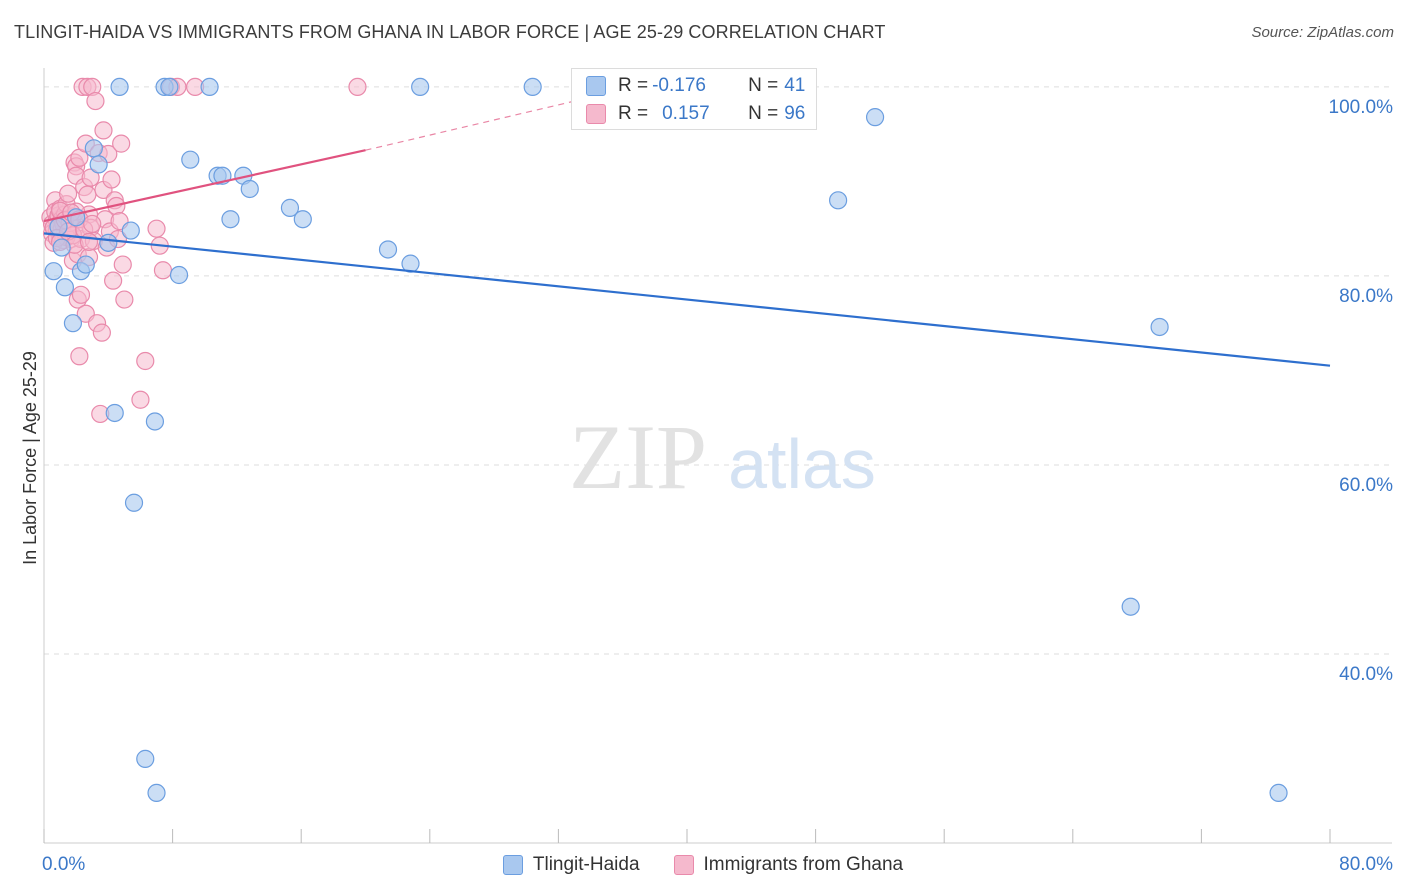 This screenshot has height=892, width=1406. I want to click on correlation-stats-box: R = -0.176 N = 41 R = 0.157 N = 96, so click(694, 99).